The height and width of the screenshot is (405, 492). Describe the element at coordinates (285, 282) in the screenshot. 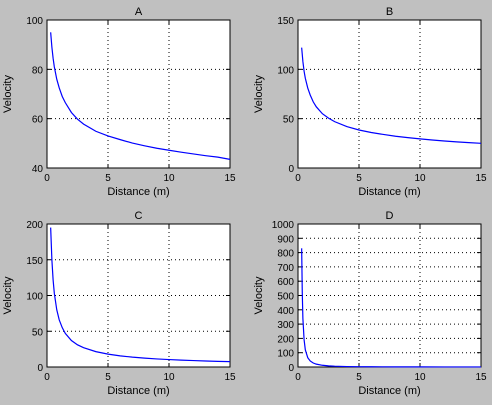

I see `y-tick-label: 600` at that location.